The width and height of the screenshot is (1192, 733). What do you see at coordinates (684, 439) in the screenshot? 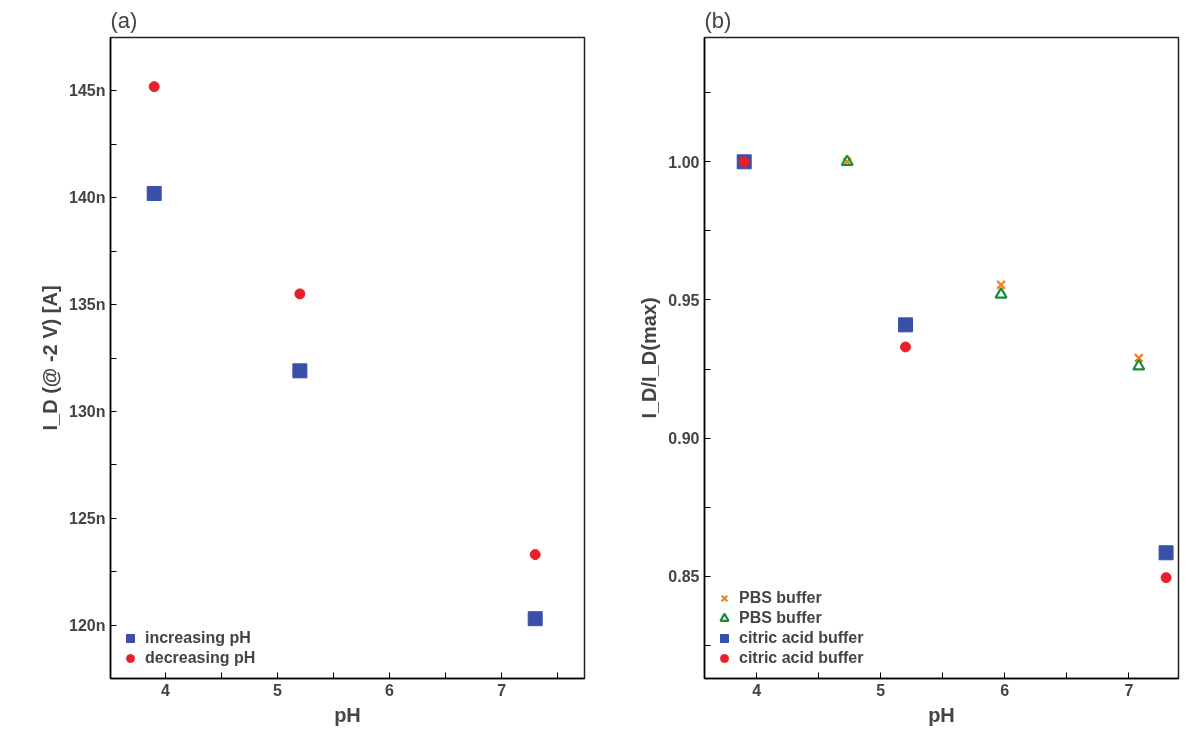
I see `y-tick-label: 0.90` at bounding box center [684, 439].